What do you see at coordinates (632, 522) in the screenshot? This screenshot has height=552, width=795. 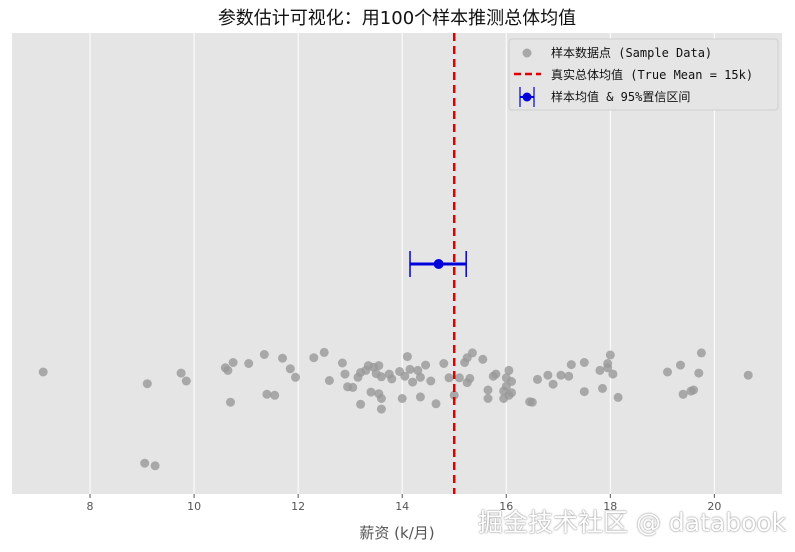 I see `watermark: 掘金技术社区 @ databook` at bounding box center [632, 522].